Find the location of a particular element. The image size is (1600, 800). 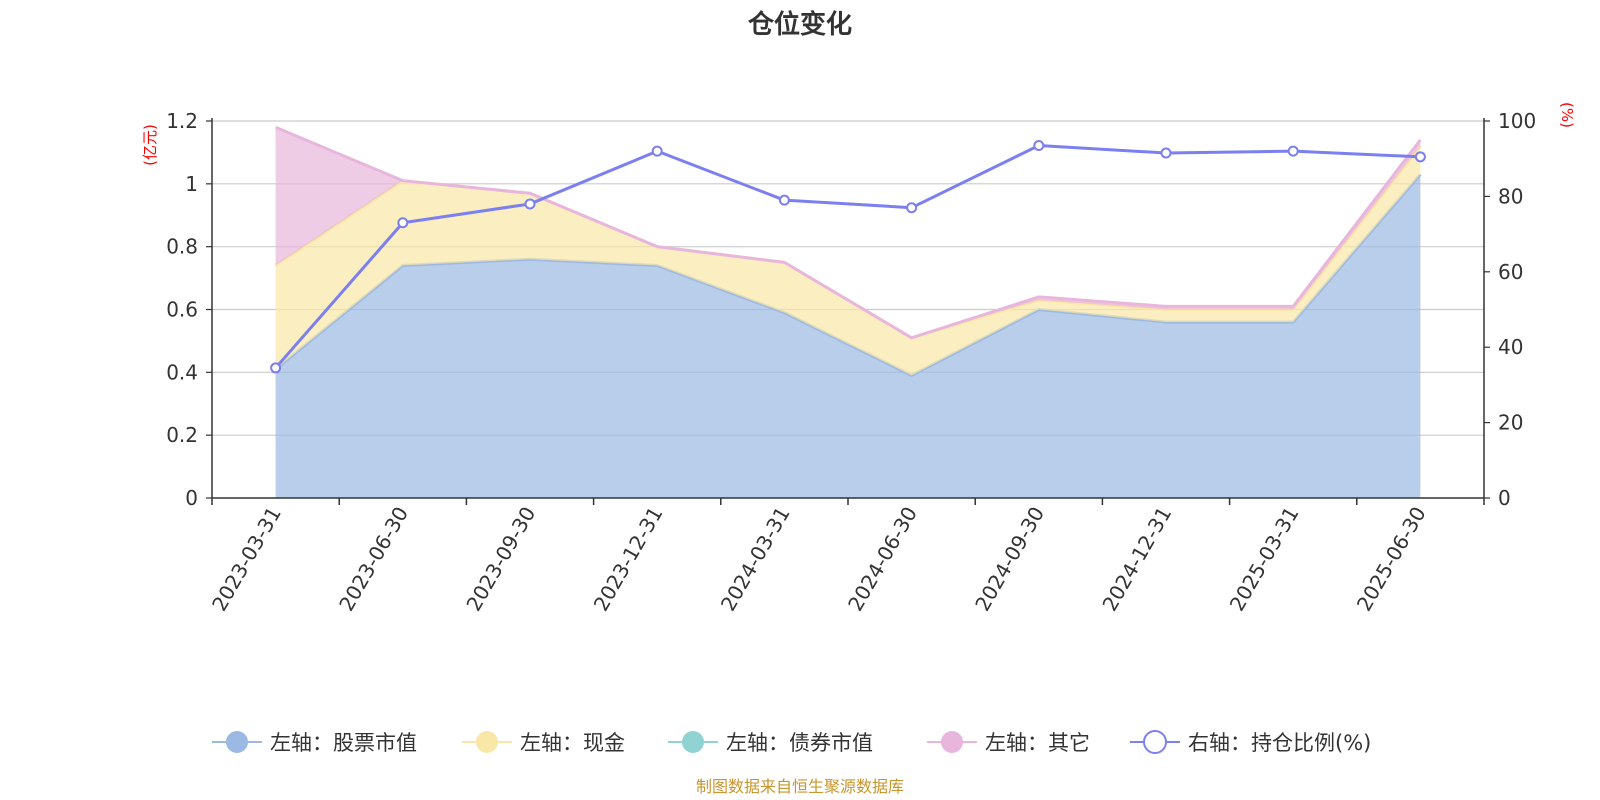

left-axis-tick-label: 0.8 is located at coordinates (182, 247).